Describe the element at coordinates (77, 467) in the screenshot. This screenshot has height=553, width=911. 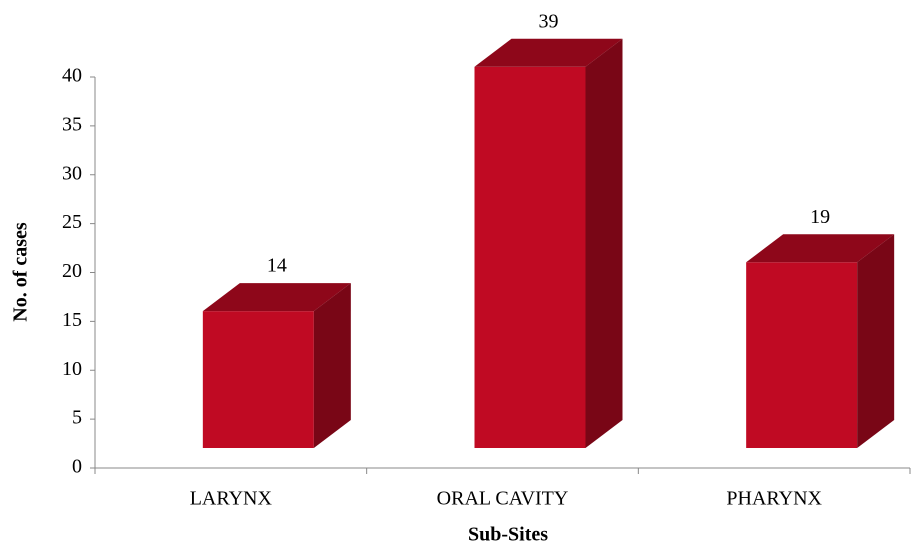
I see `y-tick-label: 0` at that location.